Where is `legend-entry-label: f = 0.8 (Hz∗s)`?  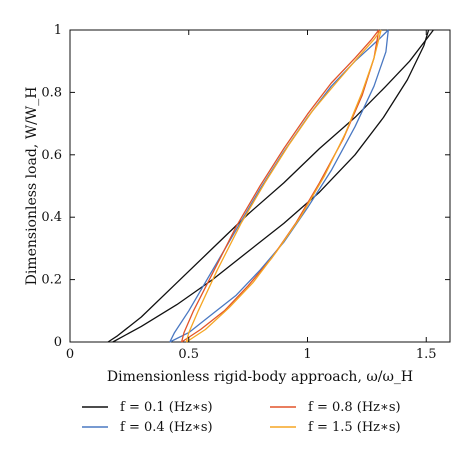
legend-entry-label: f = 0.8 (Hz∗s) is located at coordinates (354, 407).